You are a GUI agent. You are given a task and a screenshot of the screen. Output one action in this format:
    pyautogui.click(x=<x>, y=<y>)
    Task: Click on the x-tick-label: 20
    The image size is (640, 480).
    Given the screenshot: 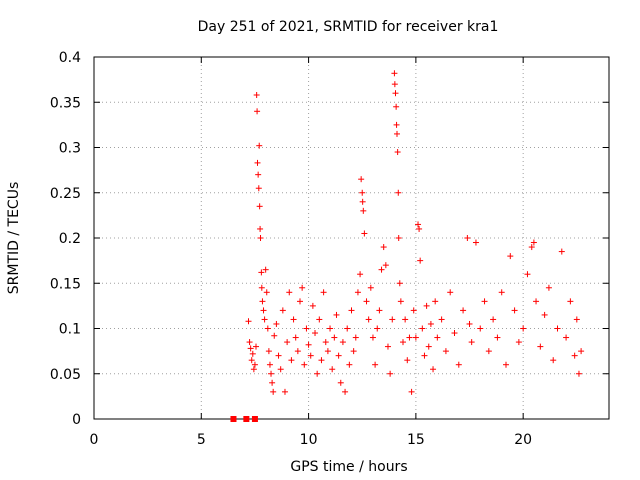 What is the action you would take?
    pyautogui.click(x=523, y=440)
    